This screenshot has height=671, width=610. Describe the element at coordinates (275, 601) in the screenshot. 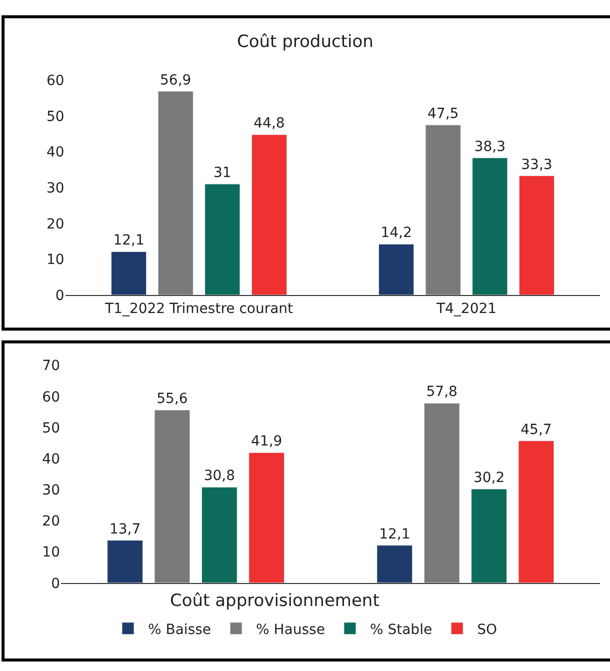

I see `text: Coût approvisionnement` at that location.